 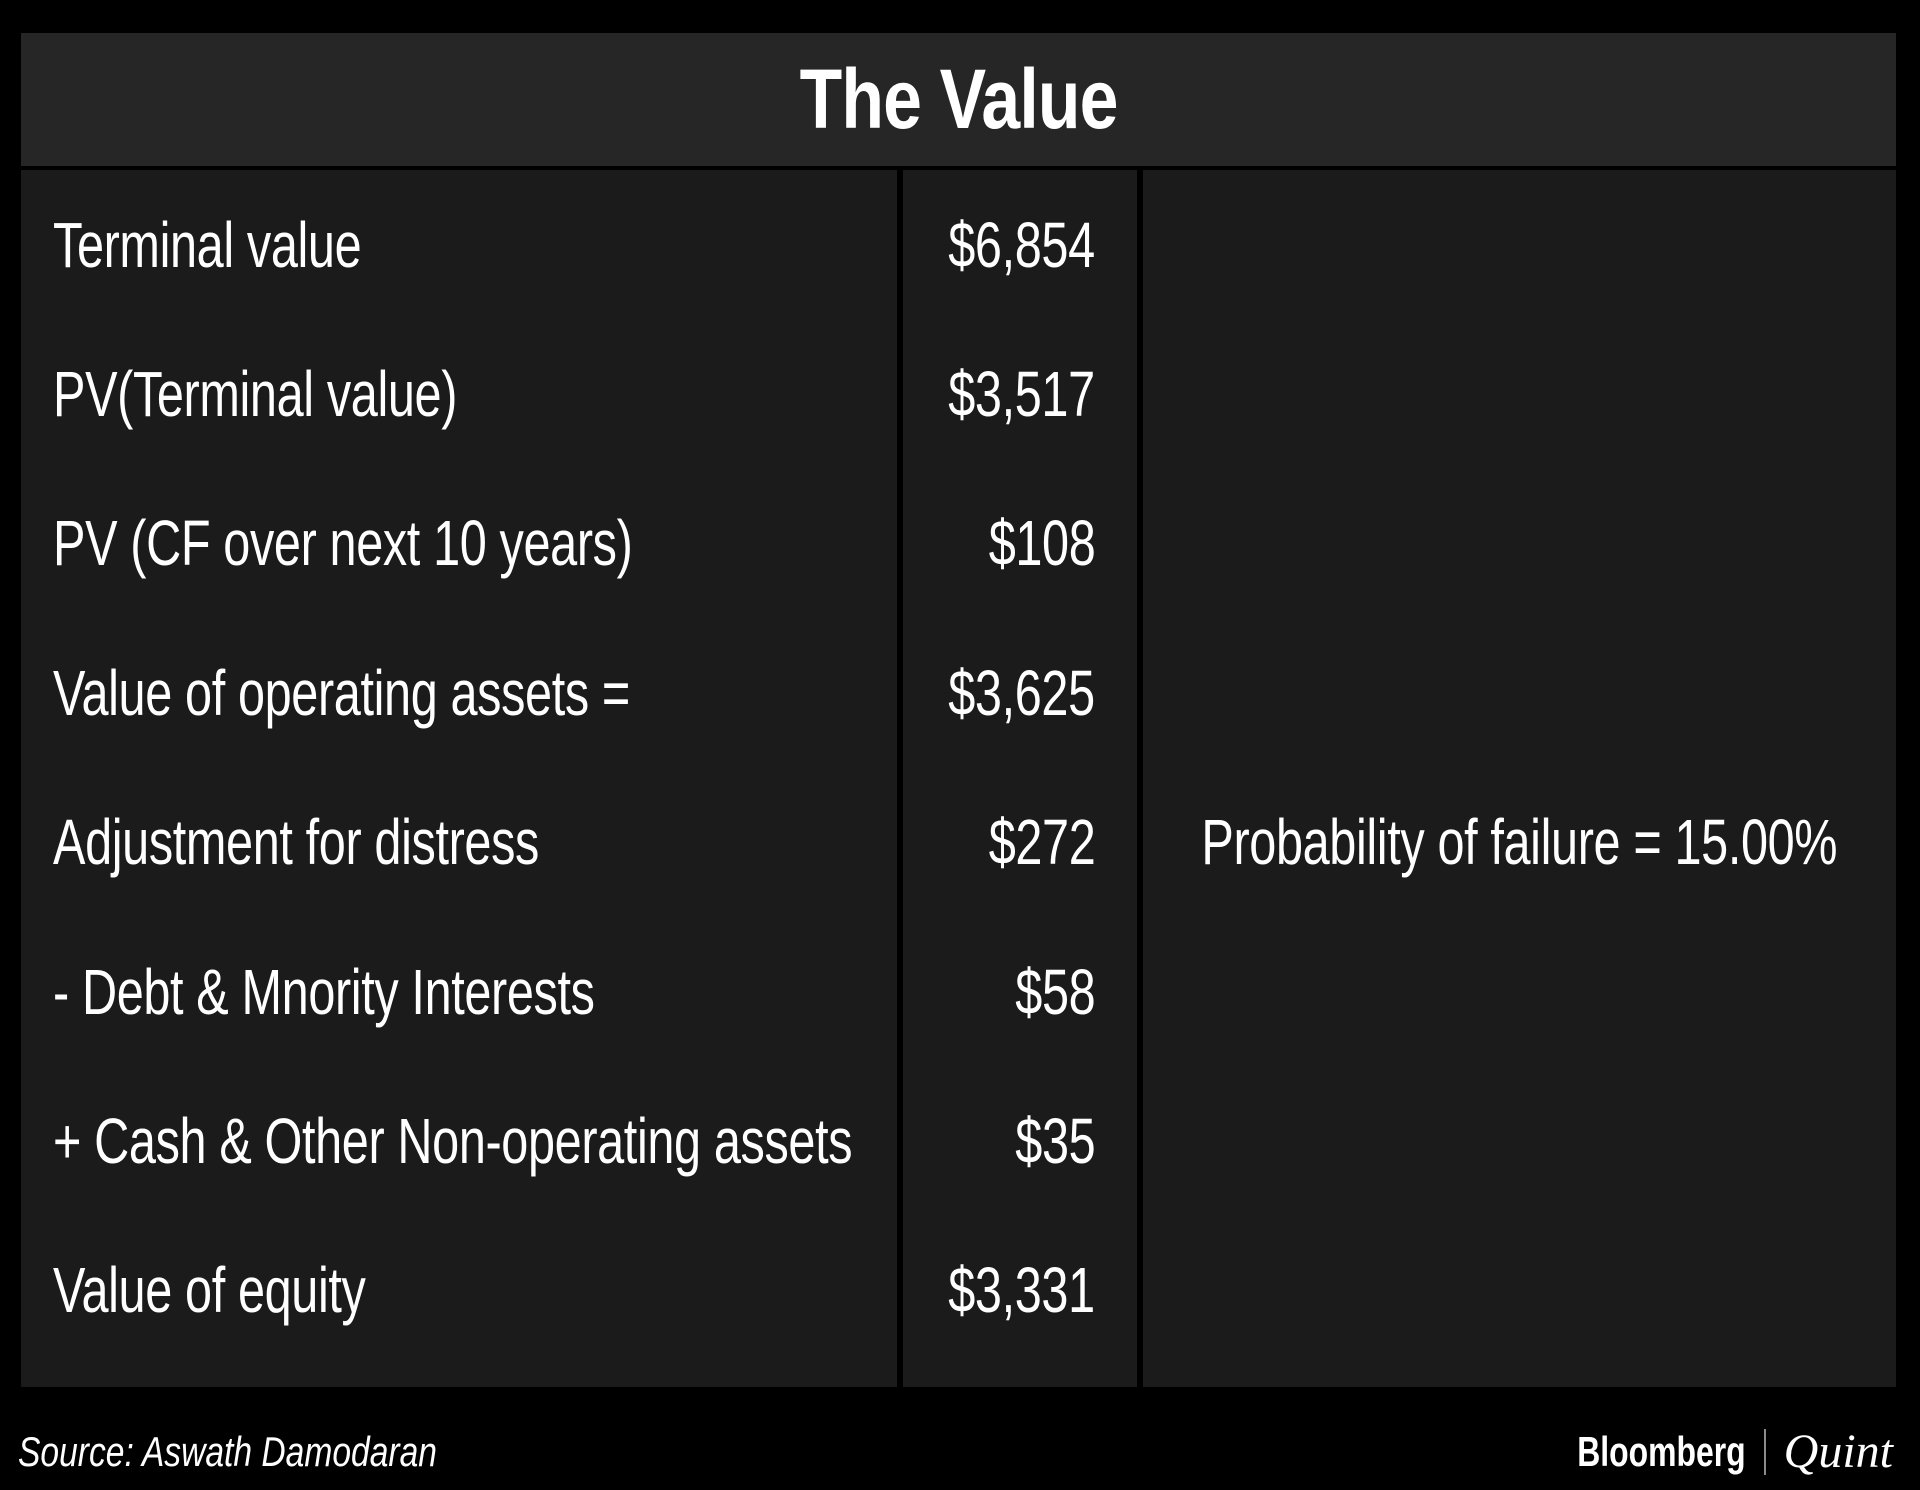 What do you see at coordinates (209, 1290) in the screenshot?
I see `row-label: Value of equity` at bounding box center [209, 1290].